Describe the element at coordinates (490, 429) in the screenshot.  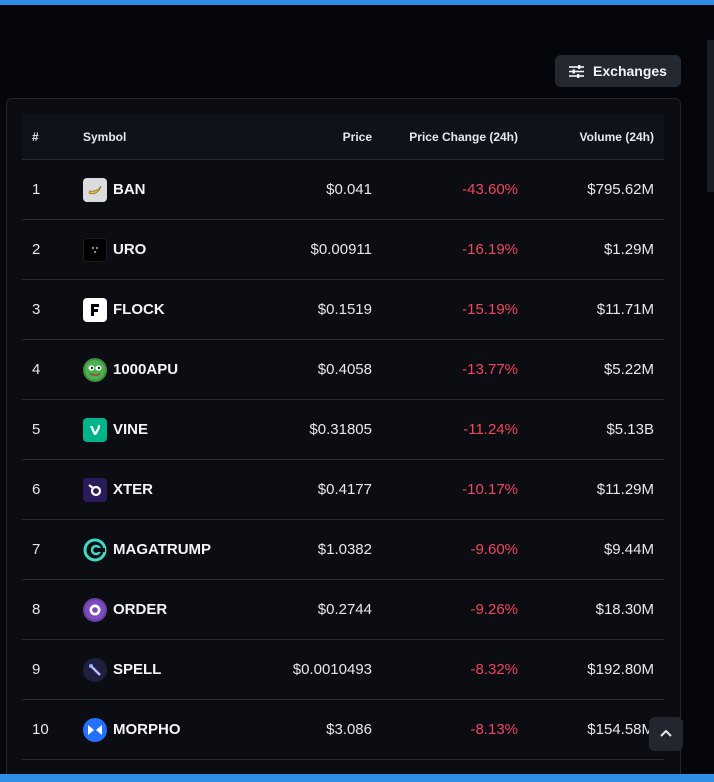
I see `change-cell: -11.24%` at that location.